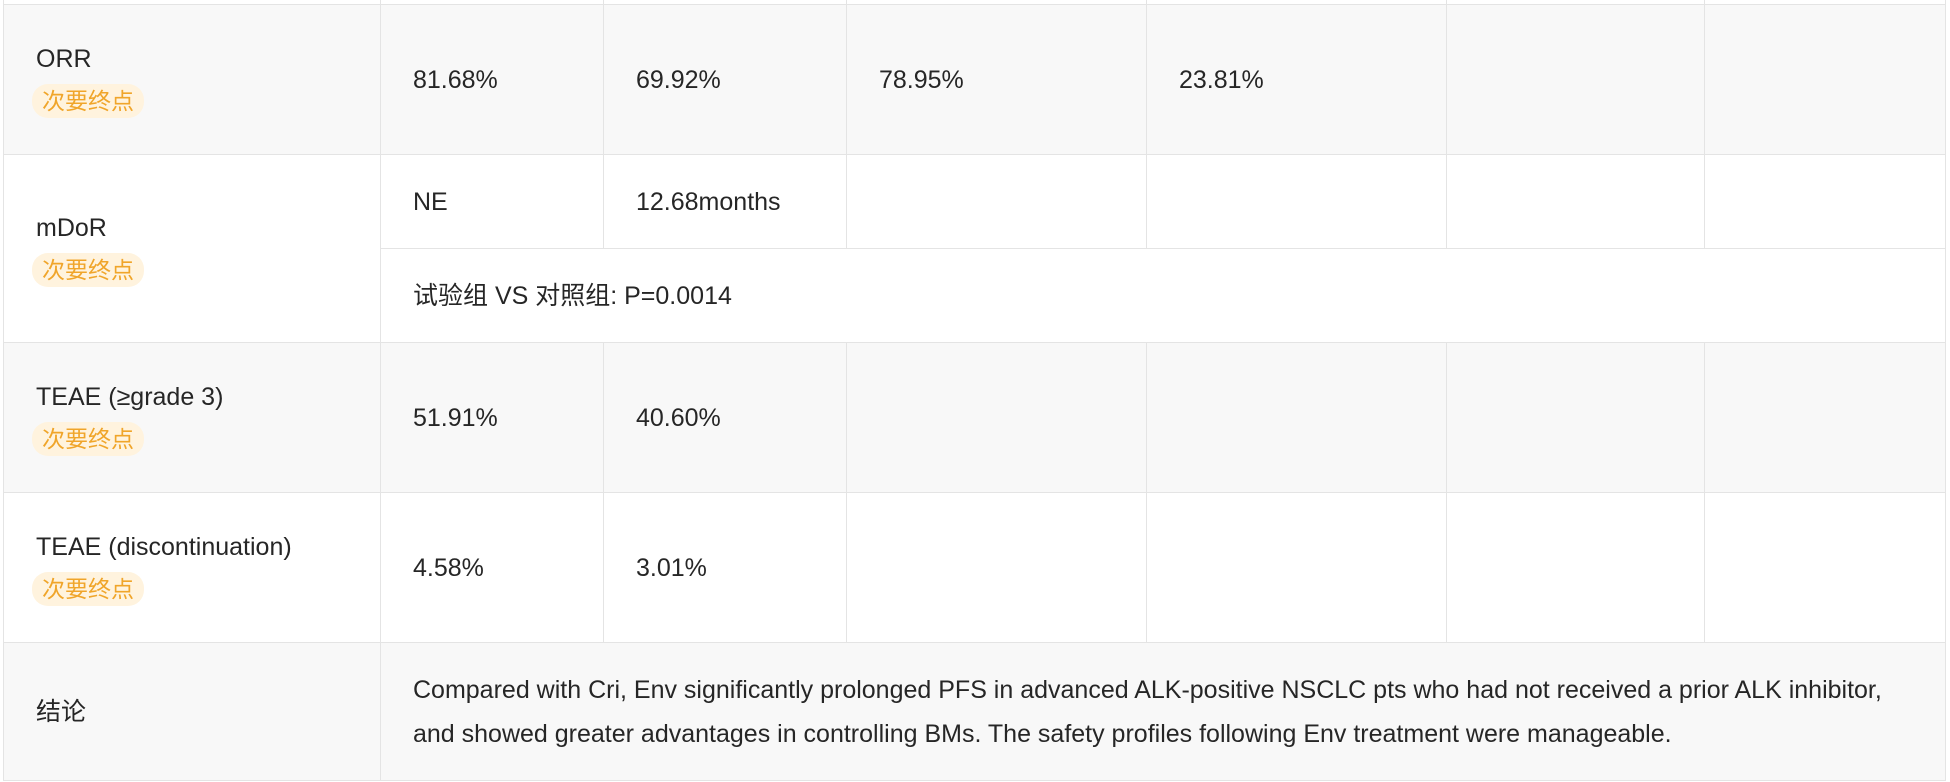 The height and width of the screenshot is (782, 1950). What do you see at coordinates (996, 79) in the screenshot?
I see `value-cell: 78.95%` at bounding box center [996, 79].